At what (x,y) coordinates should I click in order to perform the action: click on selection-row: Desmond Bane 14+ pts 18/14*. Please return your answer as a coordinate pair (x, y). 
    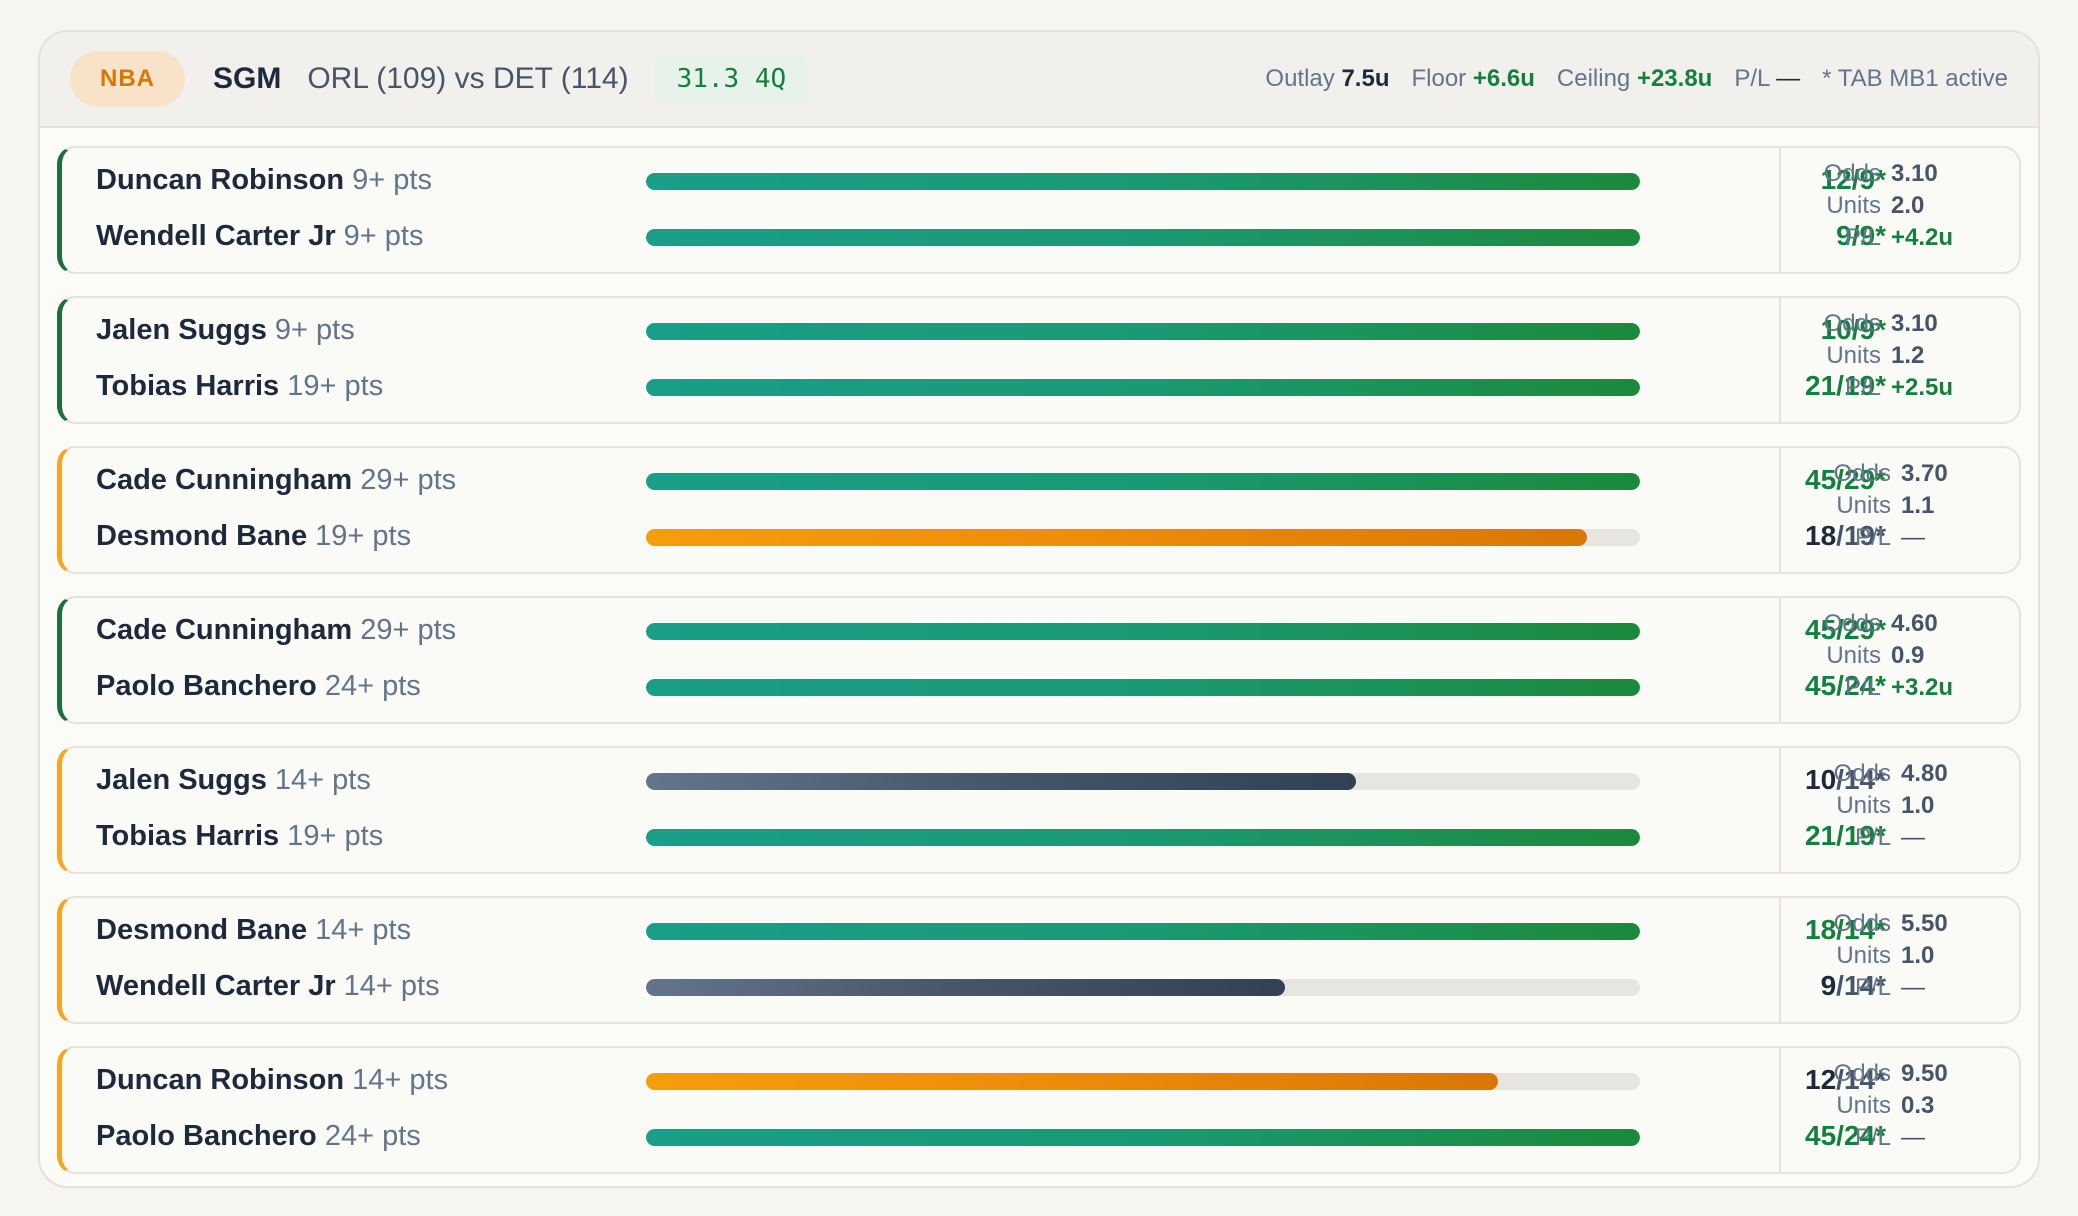
    Looking at the image, I should click on (991, 930).